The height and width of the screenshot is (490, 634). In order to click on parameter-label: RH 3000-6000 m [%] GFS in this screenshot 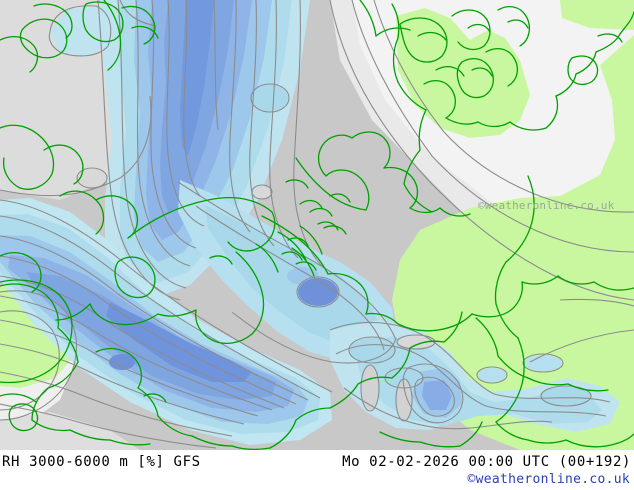, I will do `click(101, 462)`.